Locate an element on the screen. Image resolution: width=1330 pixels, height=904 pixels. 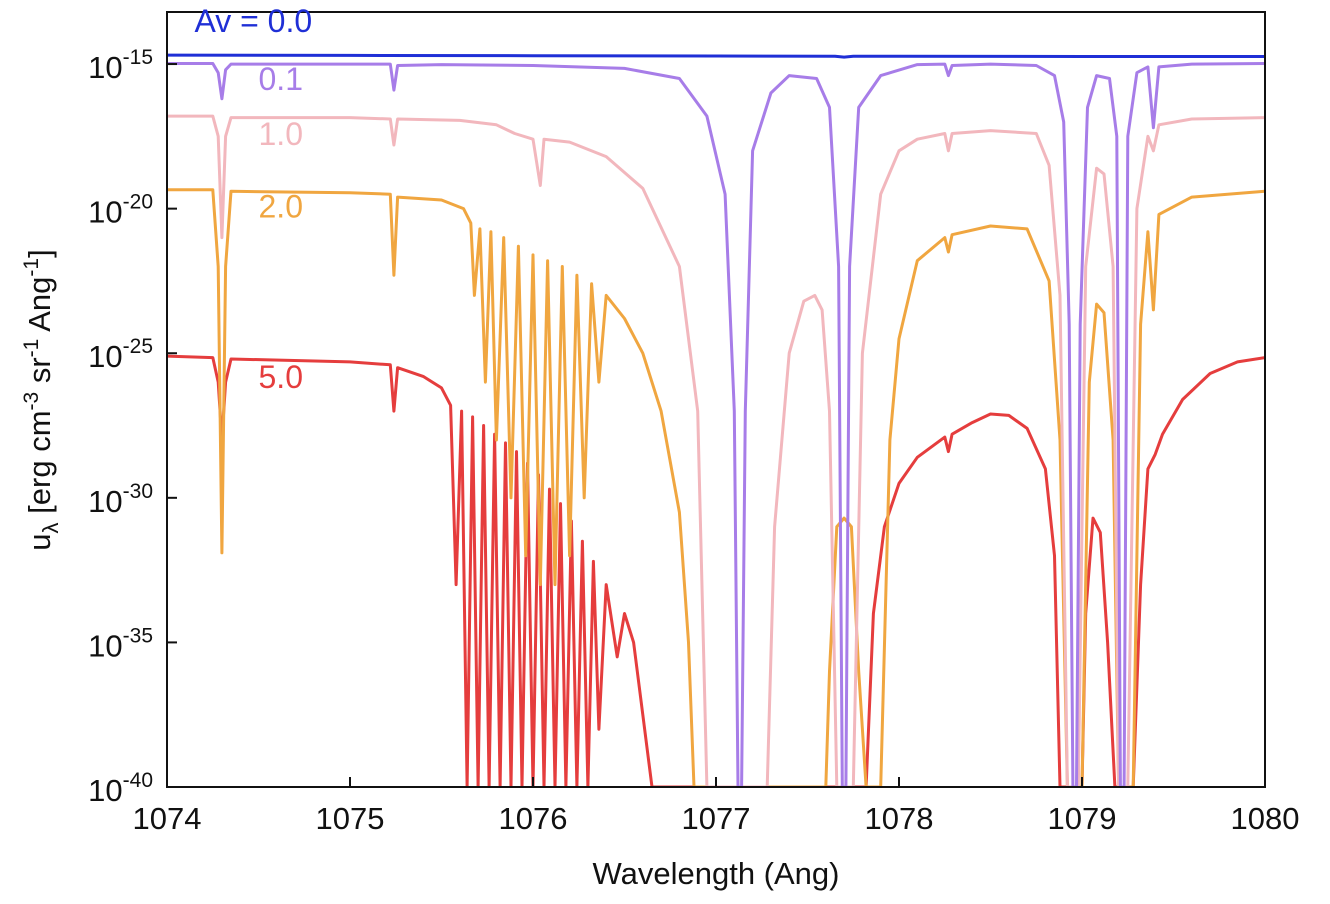
series-label-0: Av = 0.0 is located at coordinates (253, 21).